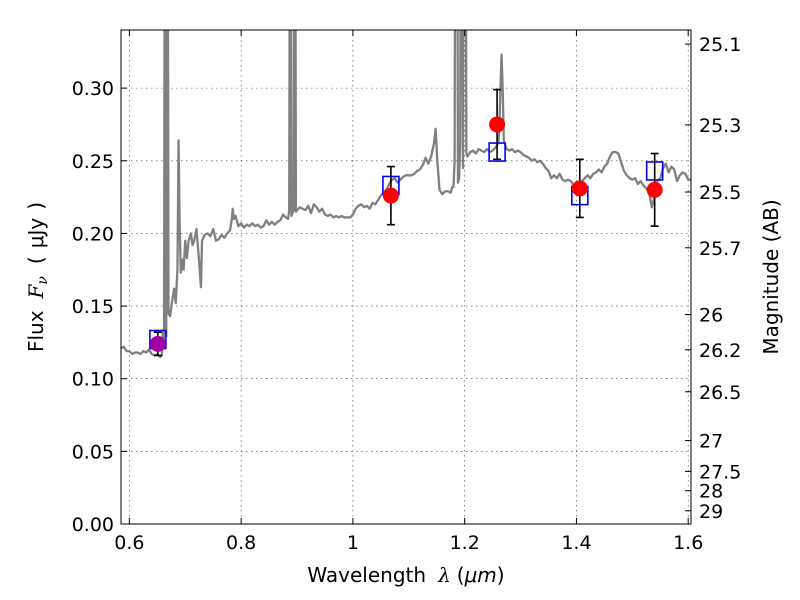 Image resolution: width=800 pixels, height=600 pixels. I want to click on mag-tick-label: 26.5, so click(720, 393).